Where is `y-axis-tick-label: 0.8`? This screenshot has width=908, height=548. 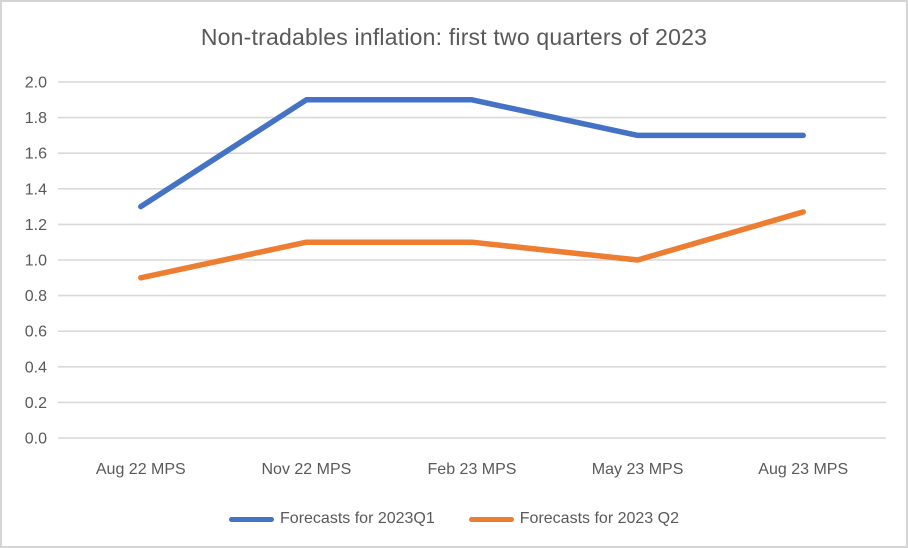
y-axis-tick-label: 0.8 is located at coordinates (36, 296).